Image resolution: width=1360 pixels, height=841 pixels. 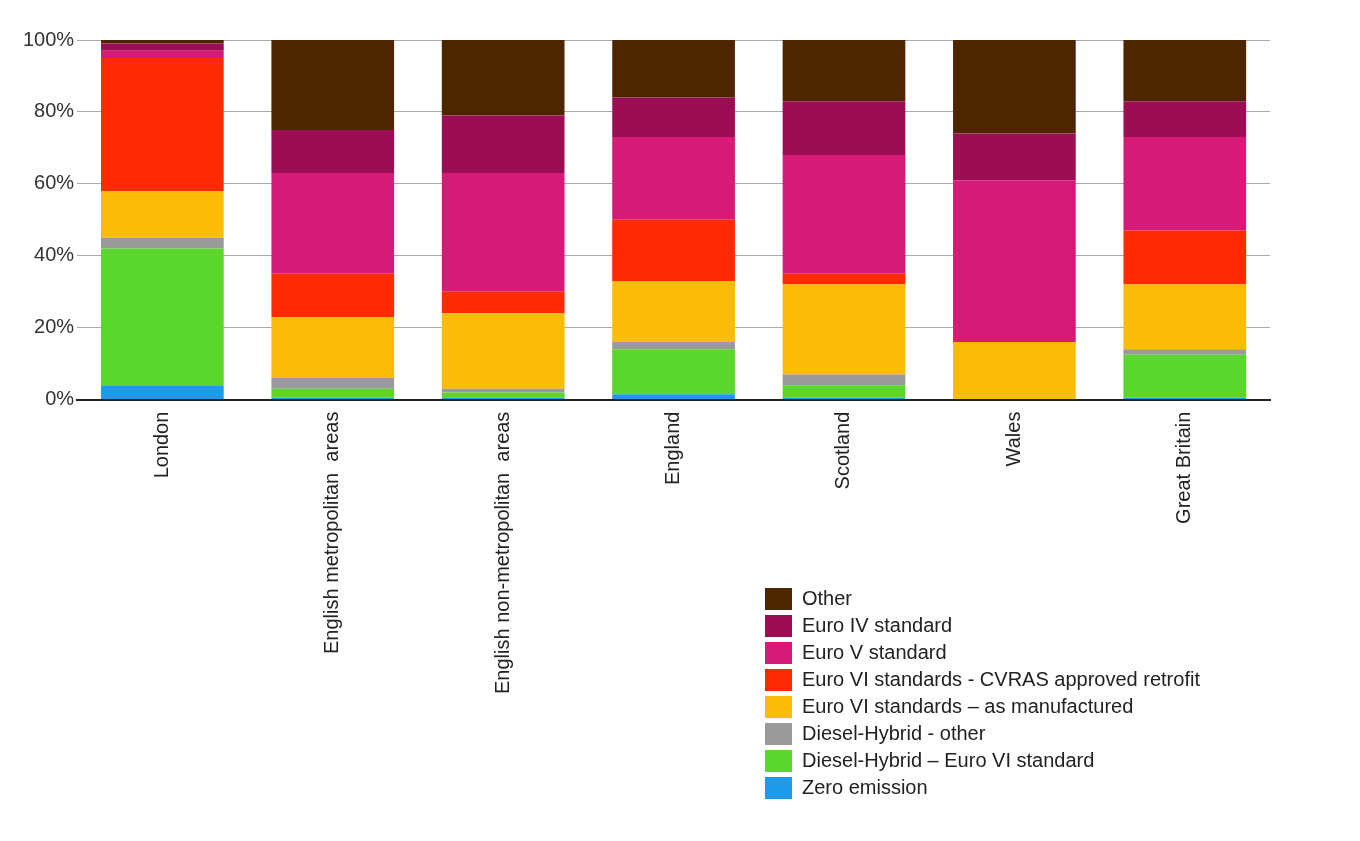 What do you see at coordinates (54, 182) in the screenshot?
I see `y-tick-label: 60%` at bounding box center [54, 182].